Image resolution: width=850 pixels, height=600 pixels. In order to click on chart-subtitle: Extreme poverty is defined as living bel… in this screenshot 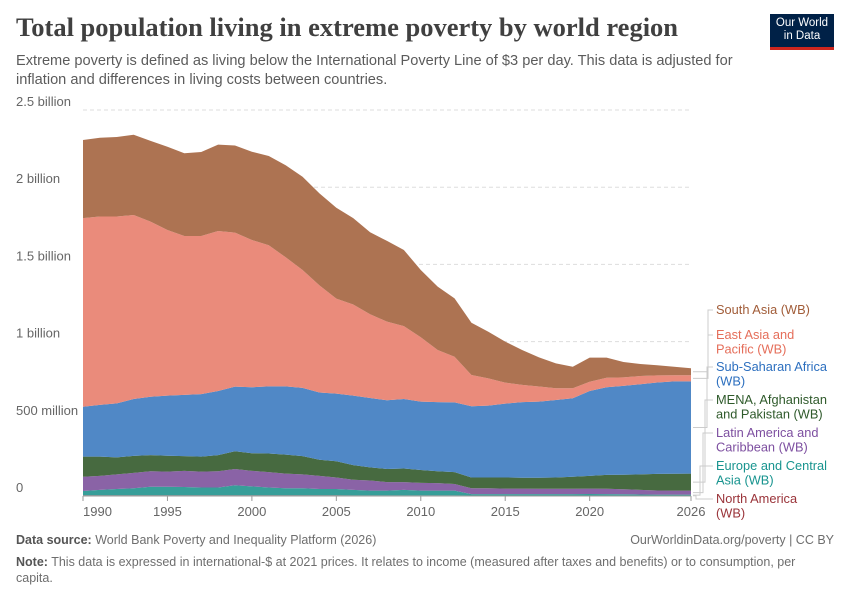, I will do `click(374, 70)`.